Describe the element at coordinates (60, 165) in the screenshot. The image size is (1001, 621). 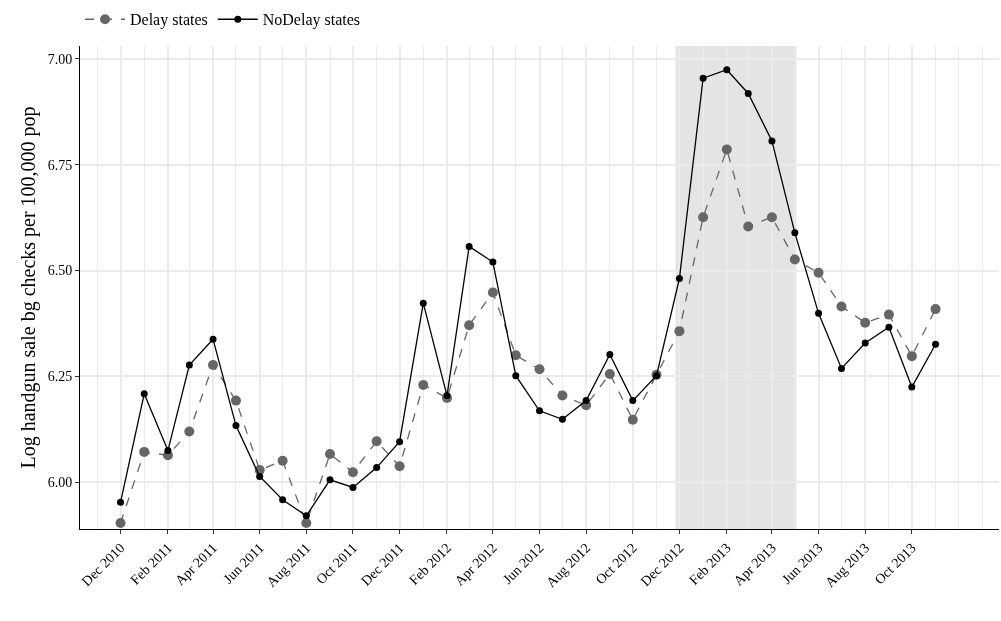
I see `y-tick-label: 6.75` at that location.